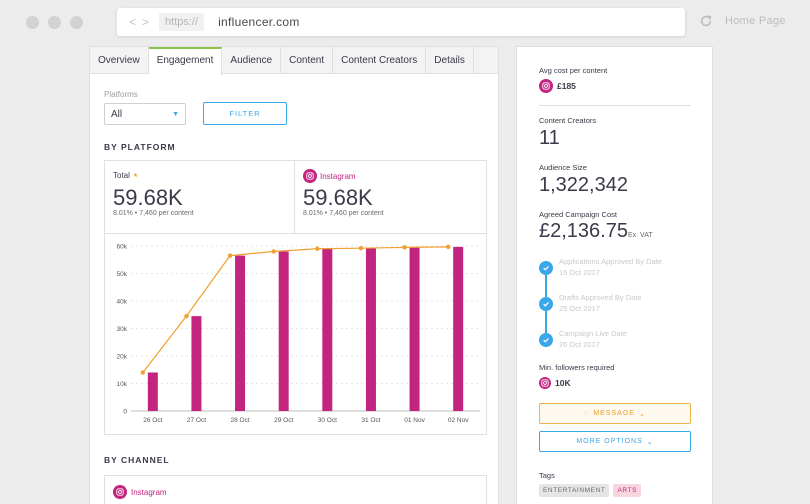 The height and width of the screenshot is (504, 810). What do you see at coordinates (259, 22) in the screenshot?
I see `url-domain: influencer.com` at bounding box center [259, 22].